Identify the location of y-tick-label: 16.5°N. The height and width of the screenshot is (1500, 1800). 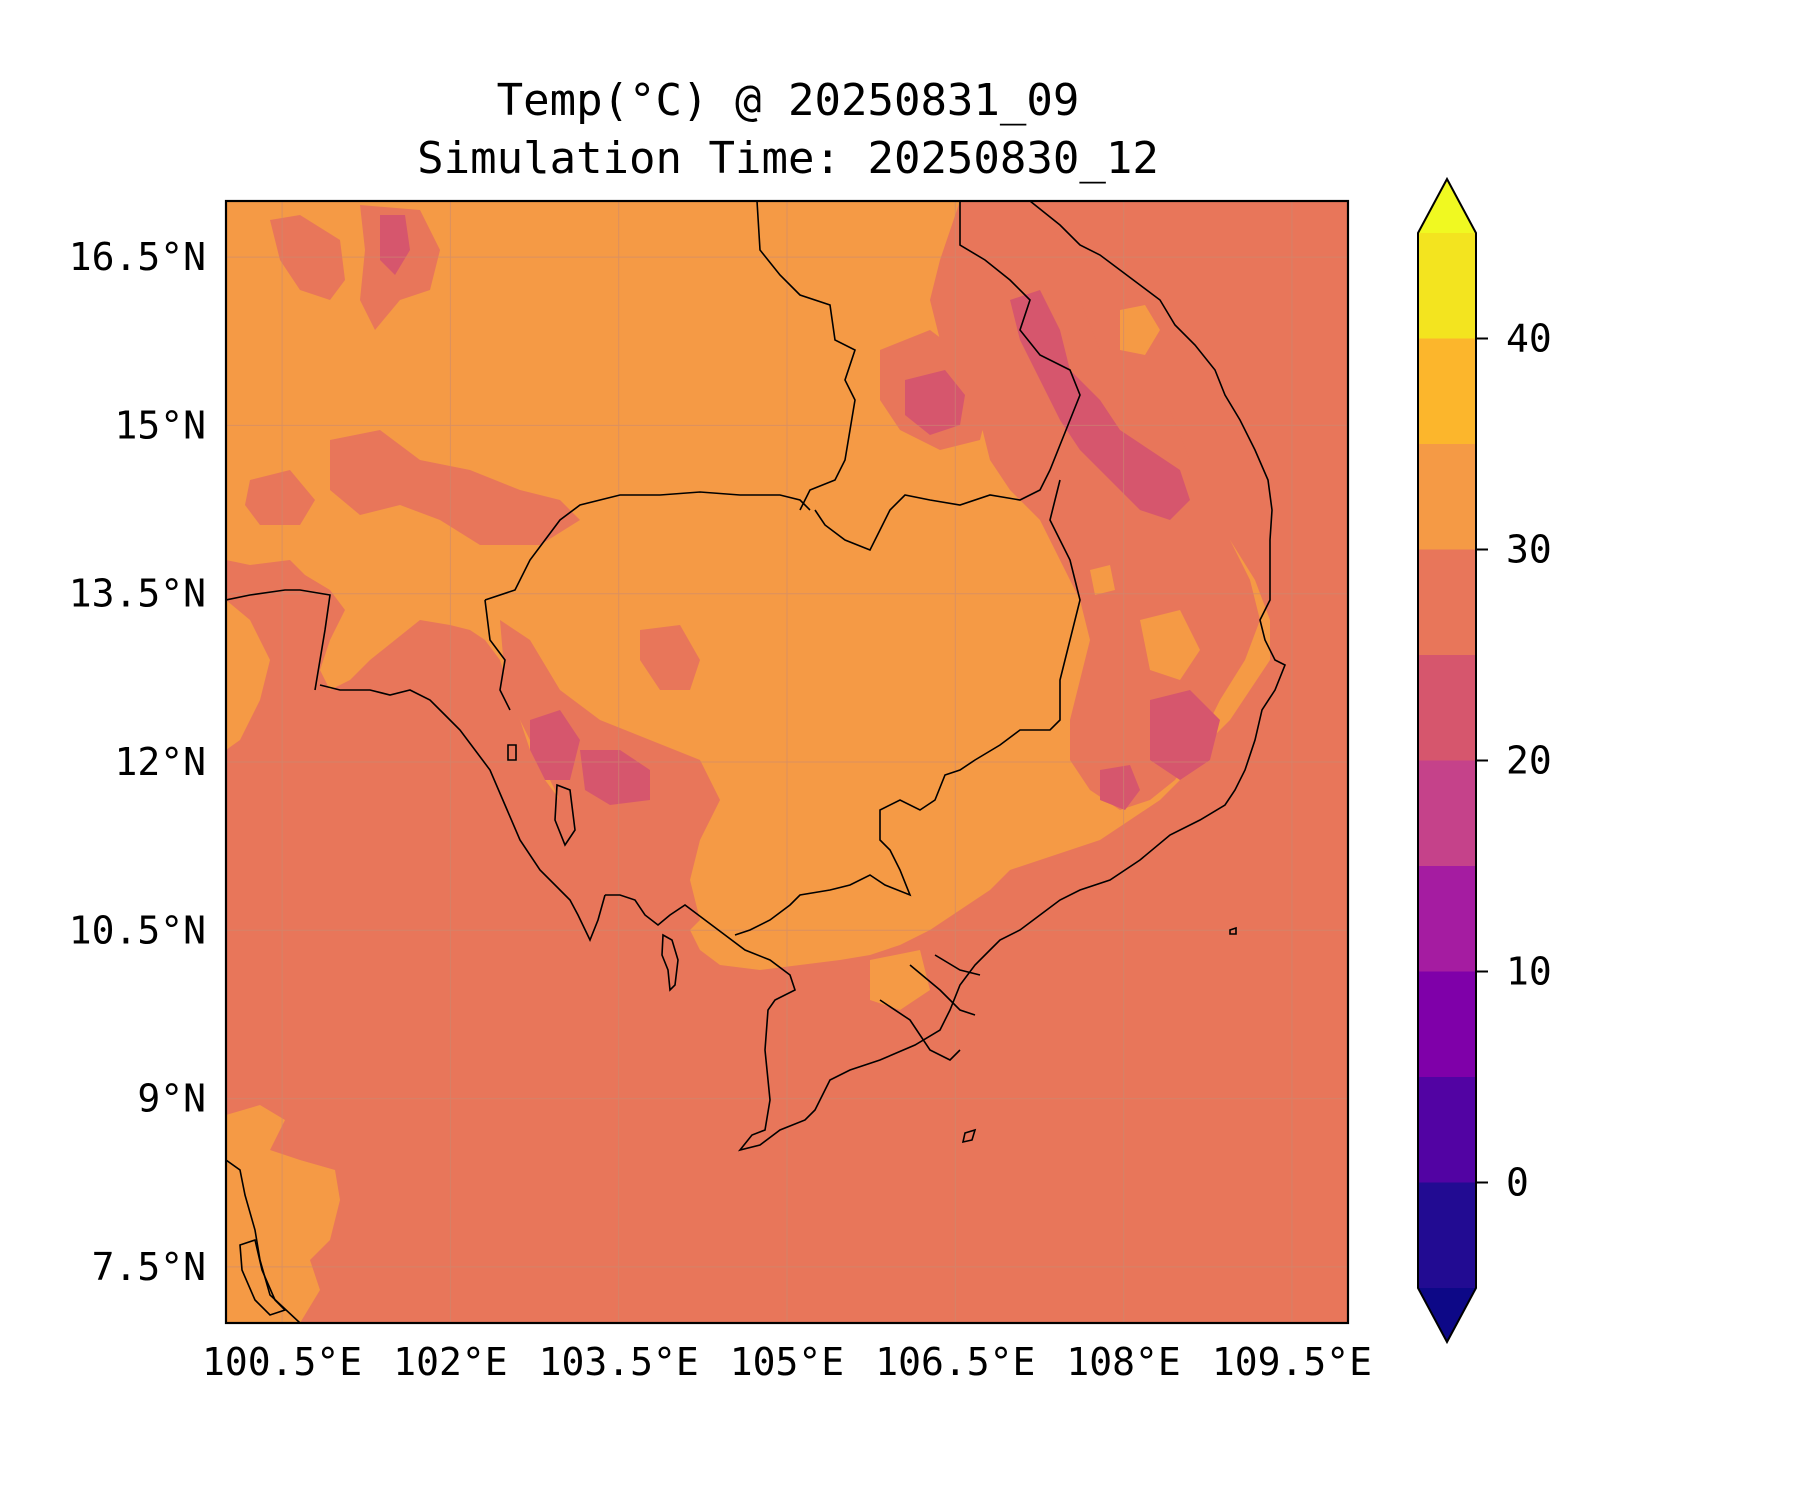
(137, 257).